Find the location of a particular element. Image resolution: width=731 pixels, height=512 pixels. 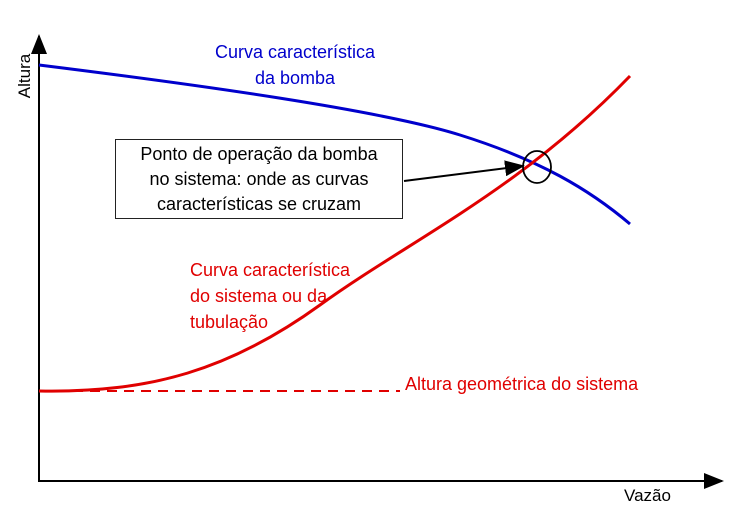

pump-curve-label-line: Curva característica is located at coordinates (295, 52).